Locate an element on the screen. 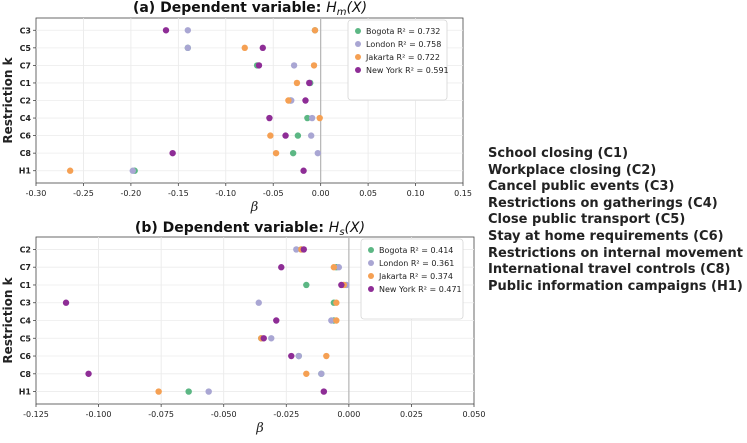 This screenshot has height=443, width=747. point-new-york-c3 is located at coordinates (66, 302).